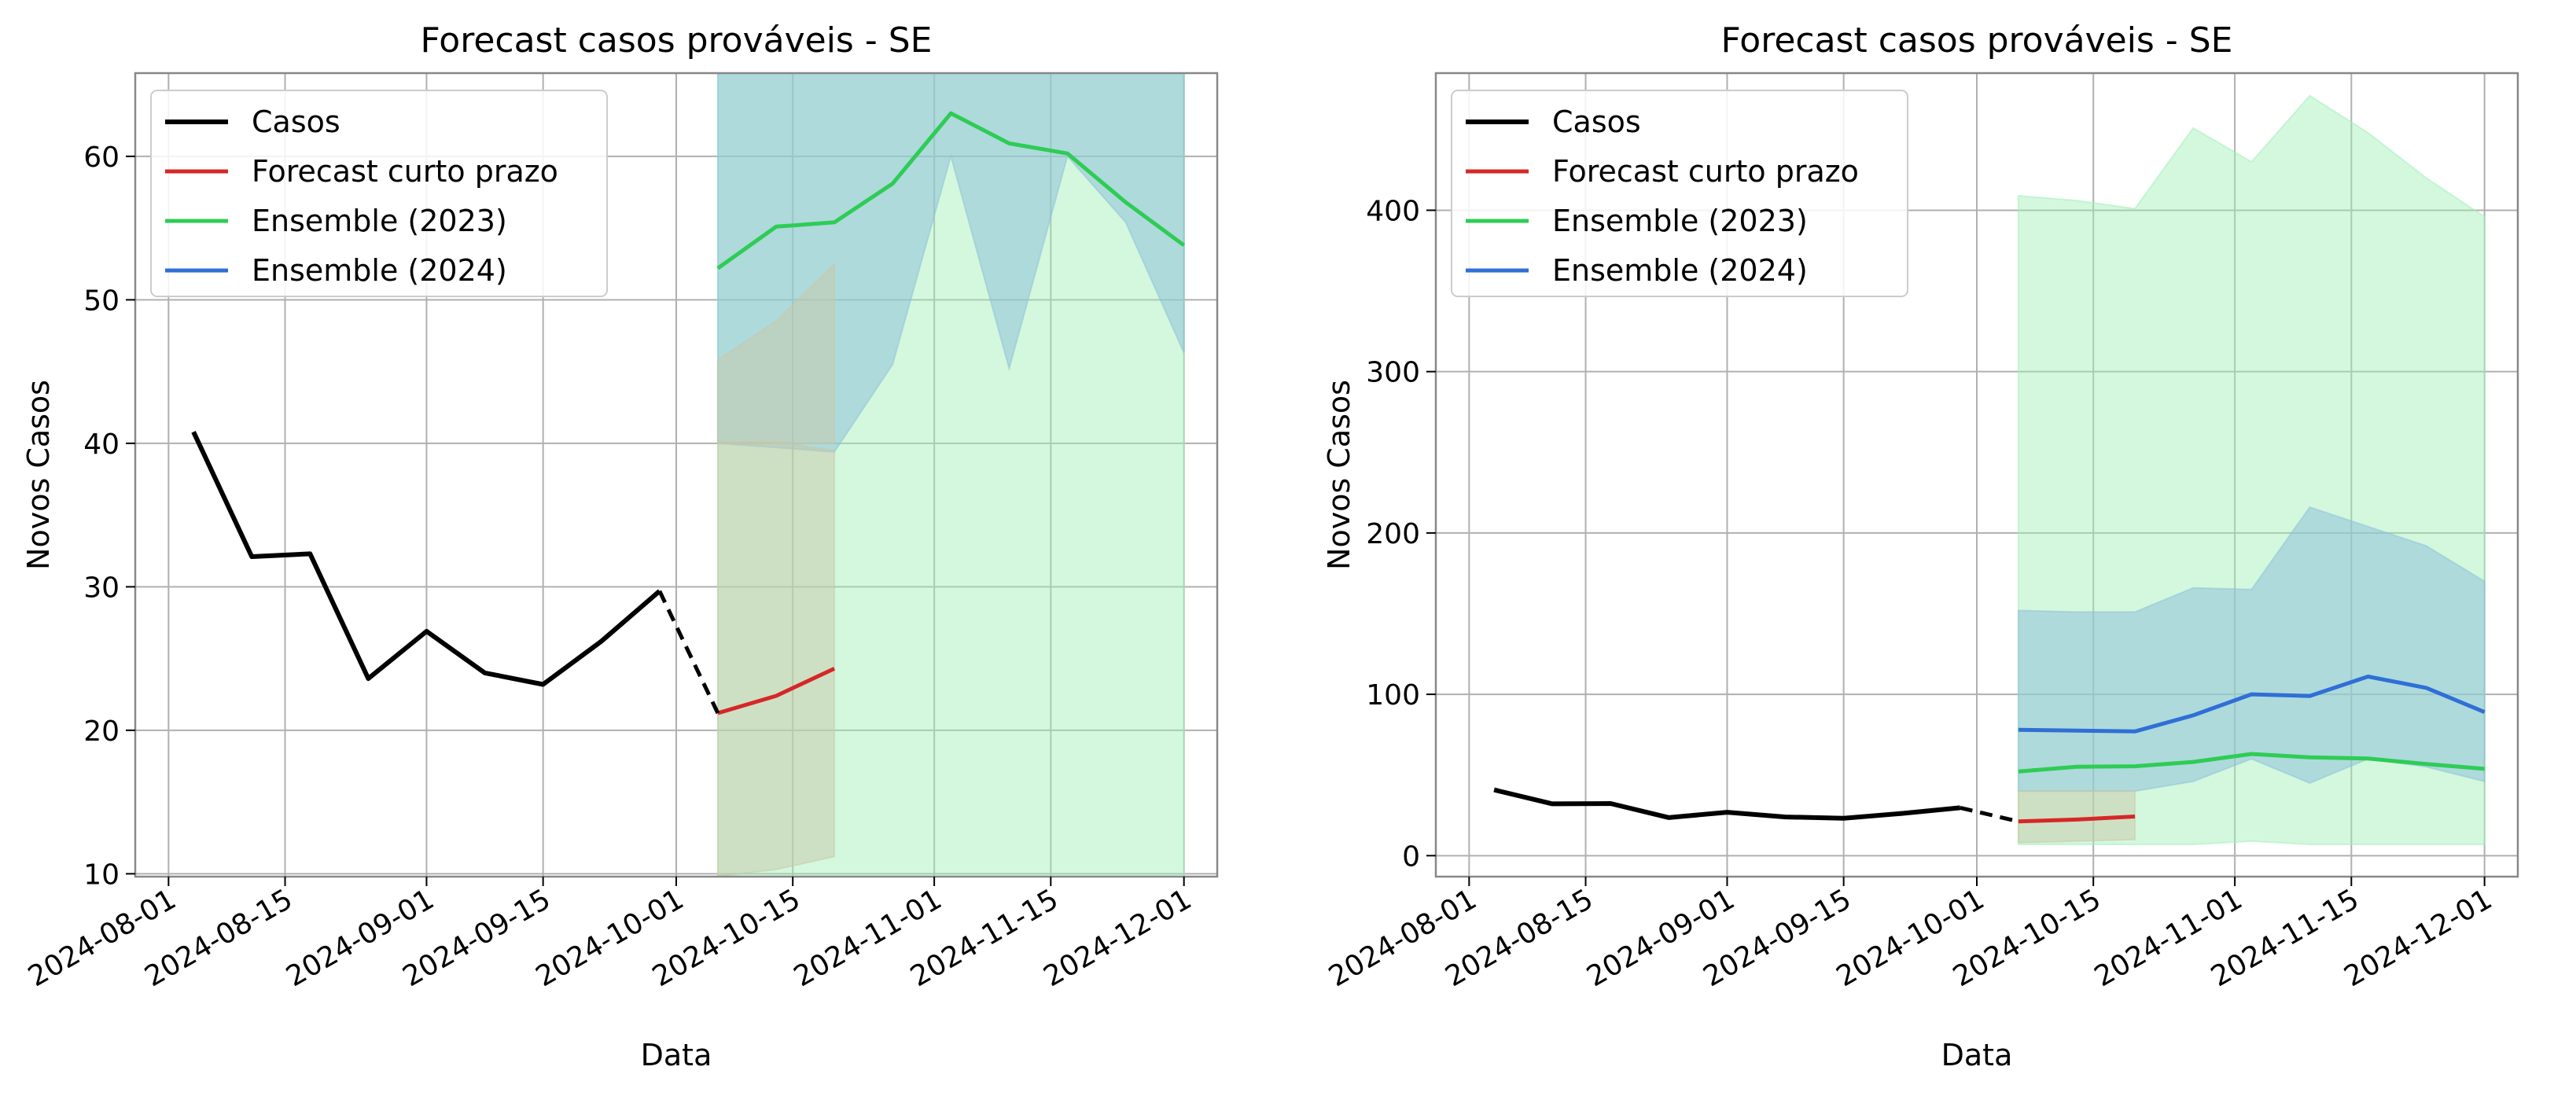 Image resolution: width=2576 pixels, height=1096 pixels. What do you see at coordinates (101, 301) in the screenshot?
I see `y-tick-label: 50` at bounding box center [101, 301].